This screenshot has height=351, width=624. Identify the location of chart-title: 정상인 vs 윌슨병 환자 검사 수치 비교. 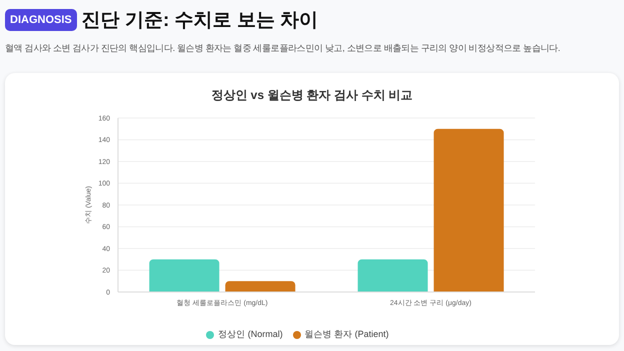
(312, 95).